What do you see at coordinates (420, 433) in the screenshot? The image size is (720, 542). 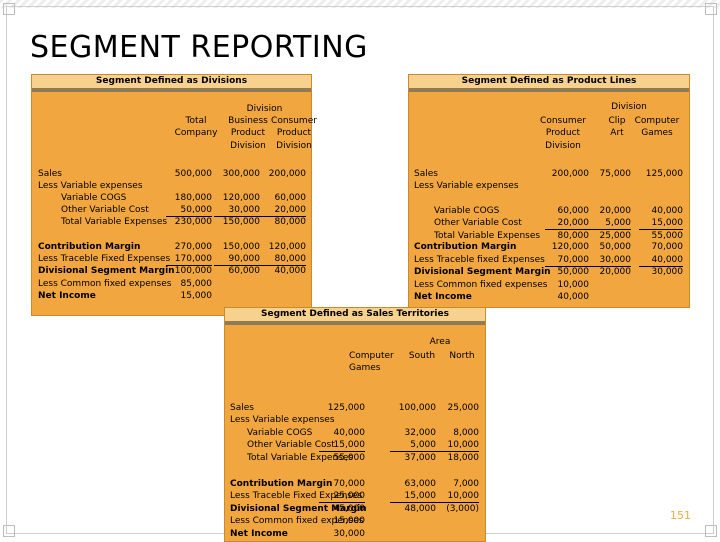 I see `table-cell: 32,000` at bounding box center [420, 433].